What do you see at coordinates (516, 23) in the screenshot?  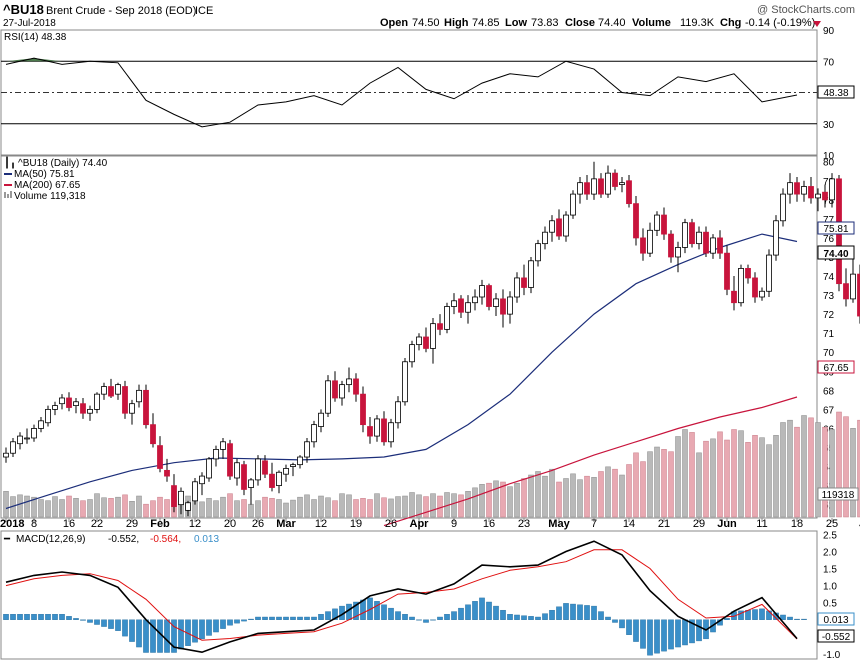 I see `low-label: Low` at bounding box center [516, 23].